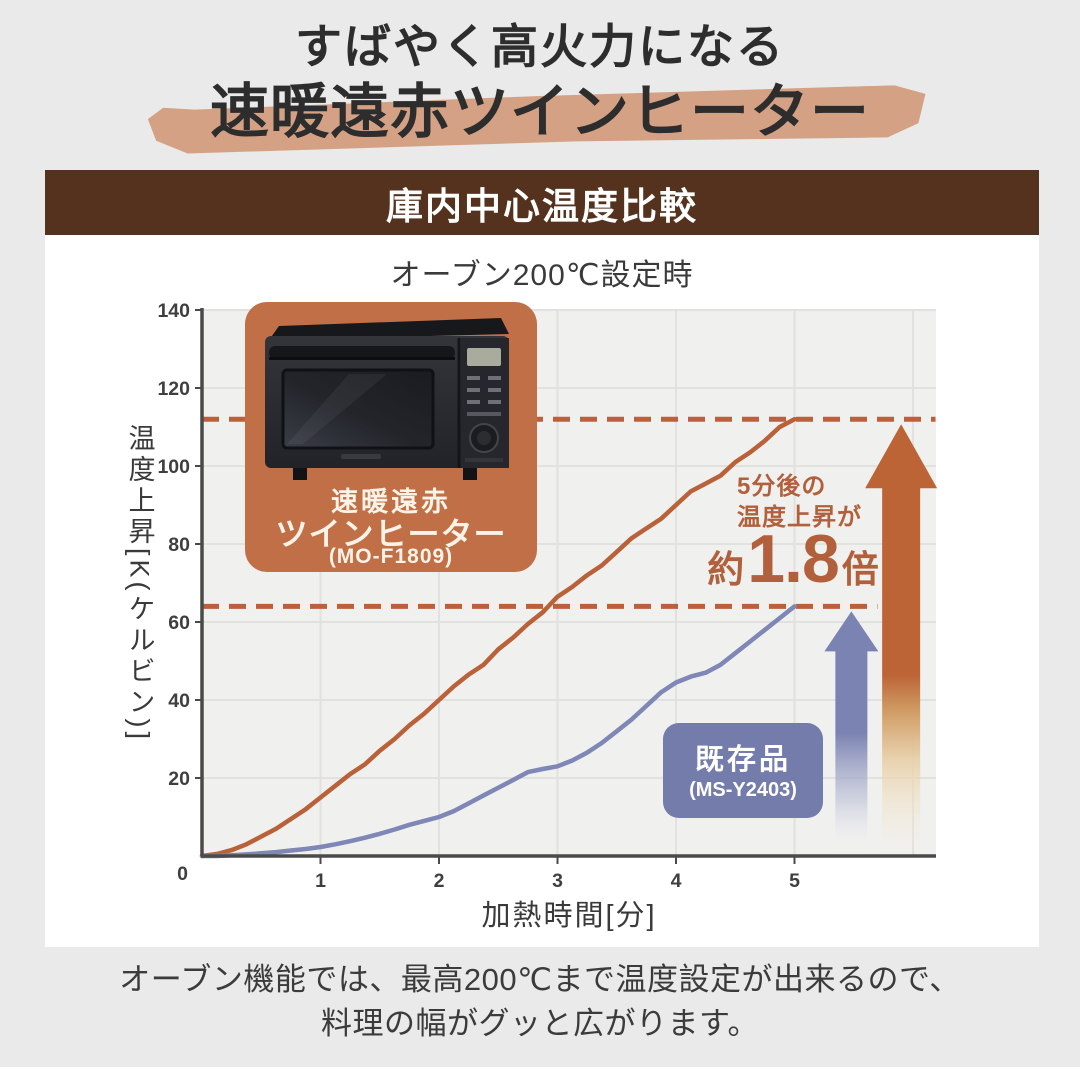 The width and height of the screenshot is (1080, 1067). Describe the element at coordinates (320, 881) in the screenshot. I see `svg-text: 1` at that location.